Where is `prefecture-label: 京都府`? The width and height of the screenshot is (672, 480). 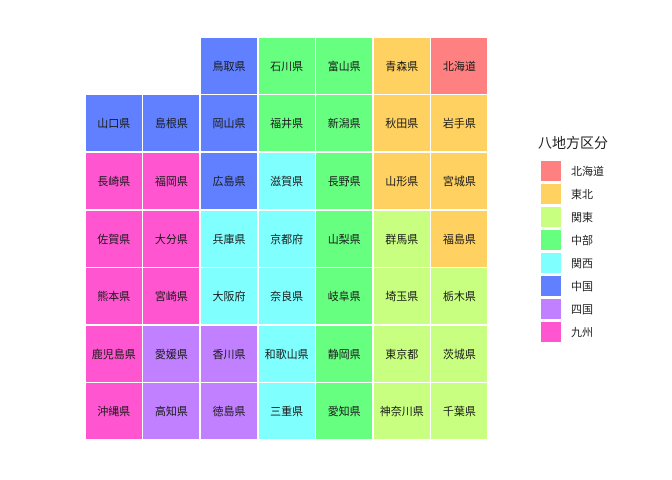
prefecture-label: 京都府 is located at coordinates (287, 239).